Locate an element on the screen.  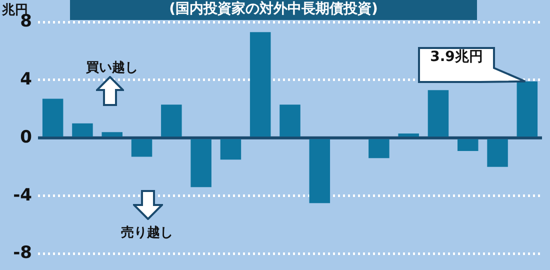
annotation: 3.9兆円 is located at coordinates (456, 57).